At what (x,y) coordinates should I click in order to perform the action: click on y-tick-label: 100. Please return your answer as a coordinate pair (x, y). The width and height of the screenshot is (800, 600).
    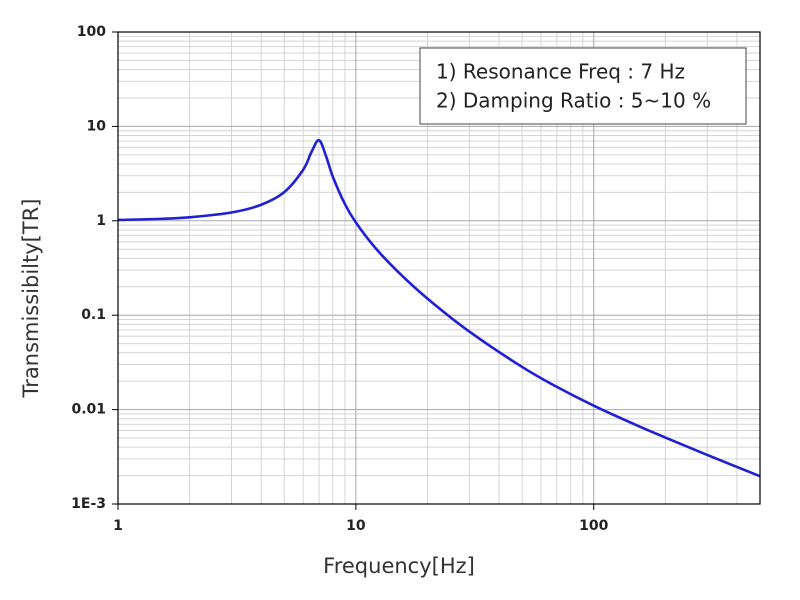
    Looking at the image, I should click on (91, 32).